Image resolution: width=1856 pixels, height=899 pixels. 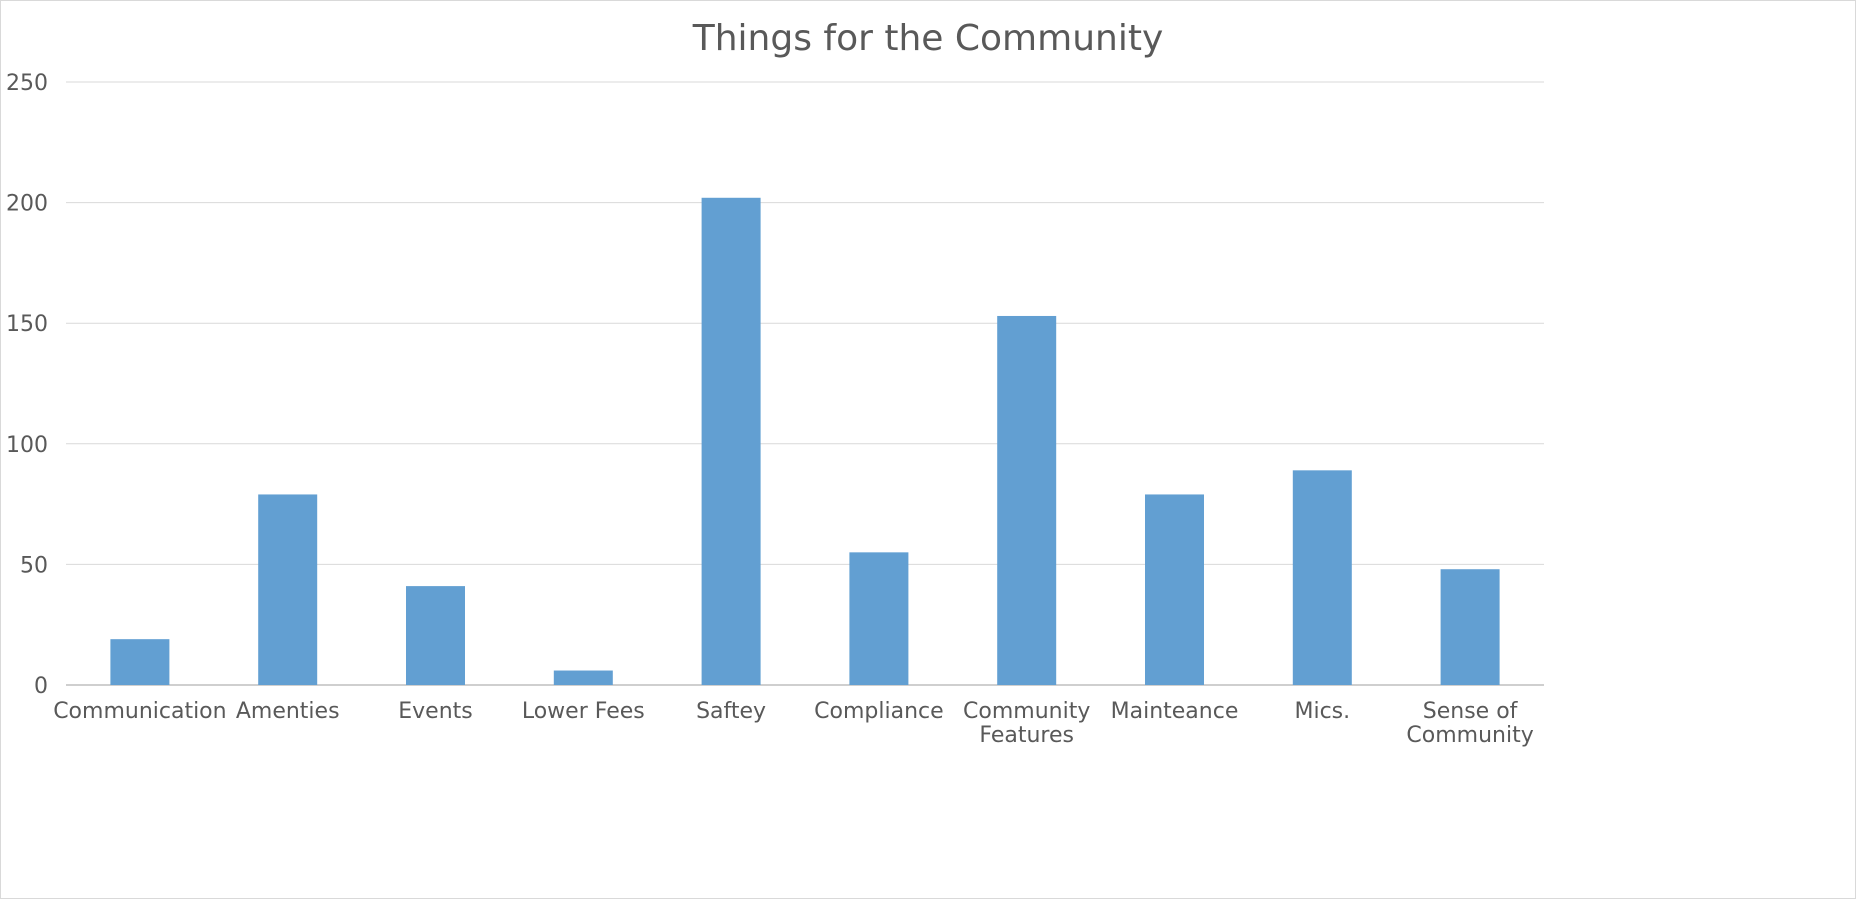 I want to click on x-category-label: Sense of, so click(x=1471, y=711).